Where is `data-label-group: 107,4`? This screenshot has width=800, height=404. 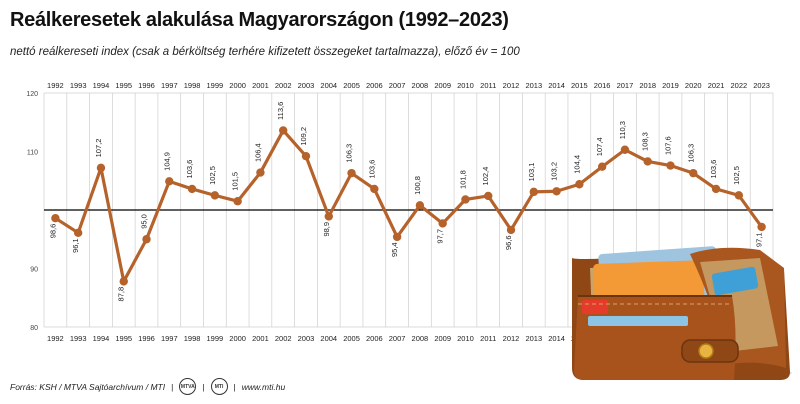 data-label-group: 107,4 is located at coordinates (599, 146).